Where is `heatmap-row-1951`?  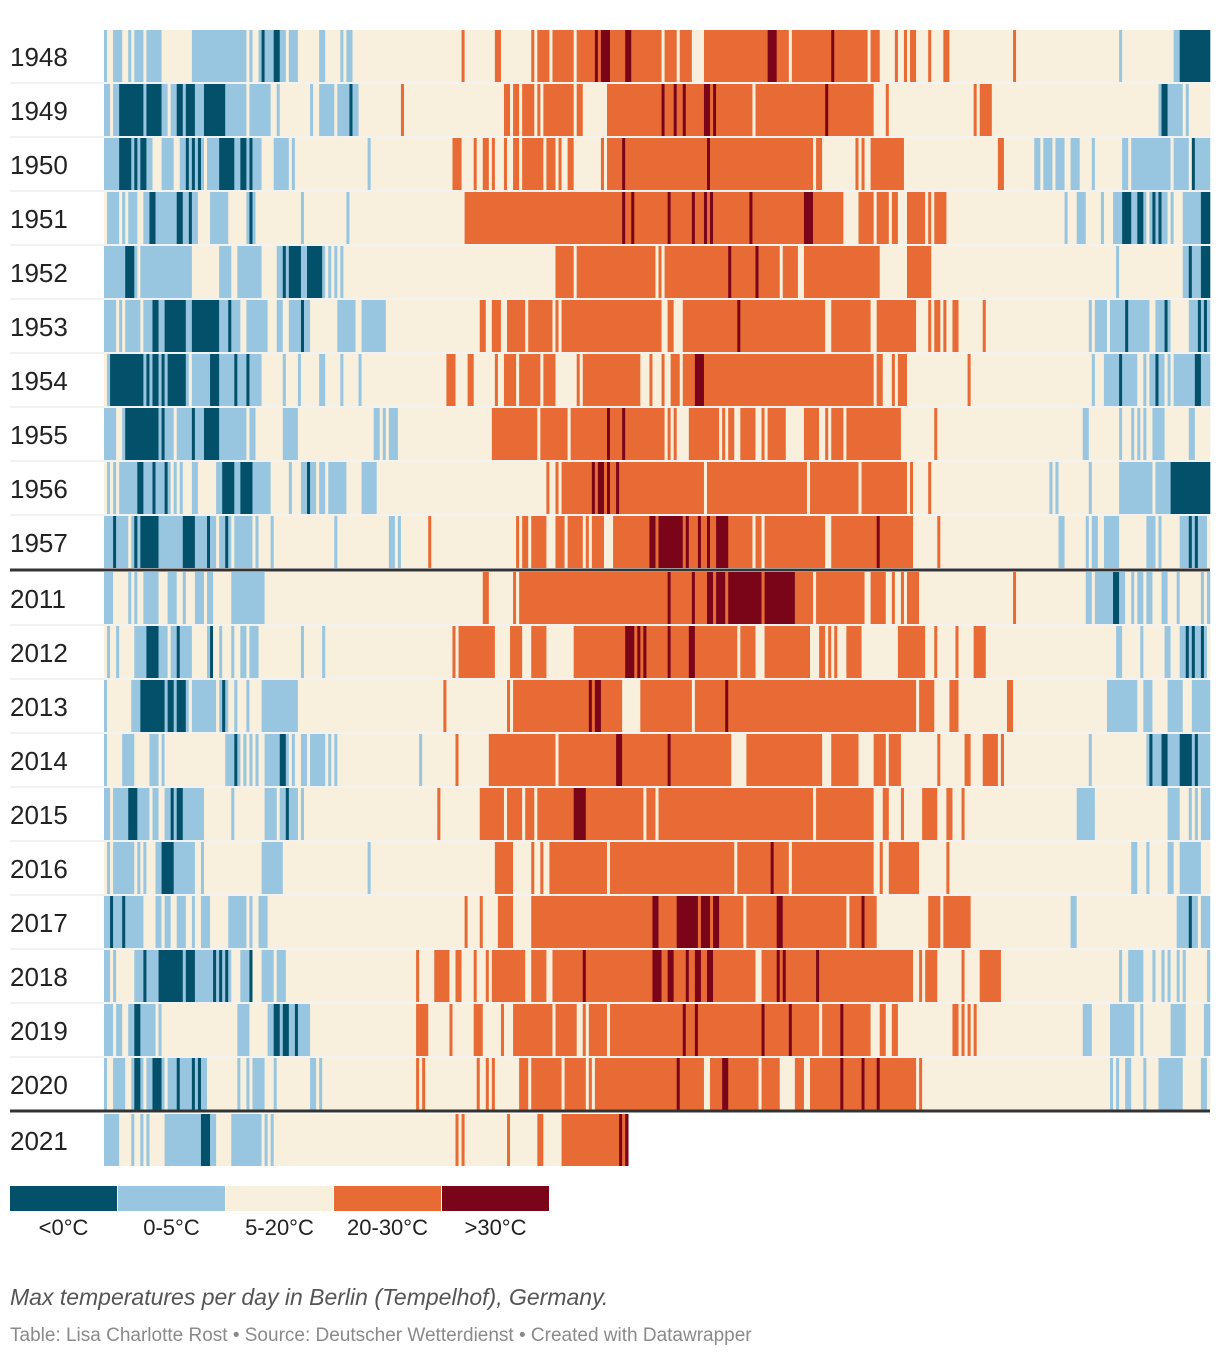 heatmap-row-1951 is located at coordinates (657, 218).